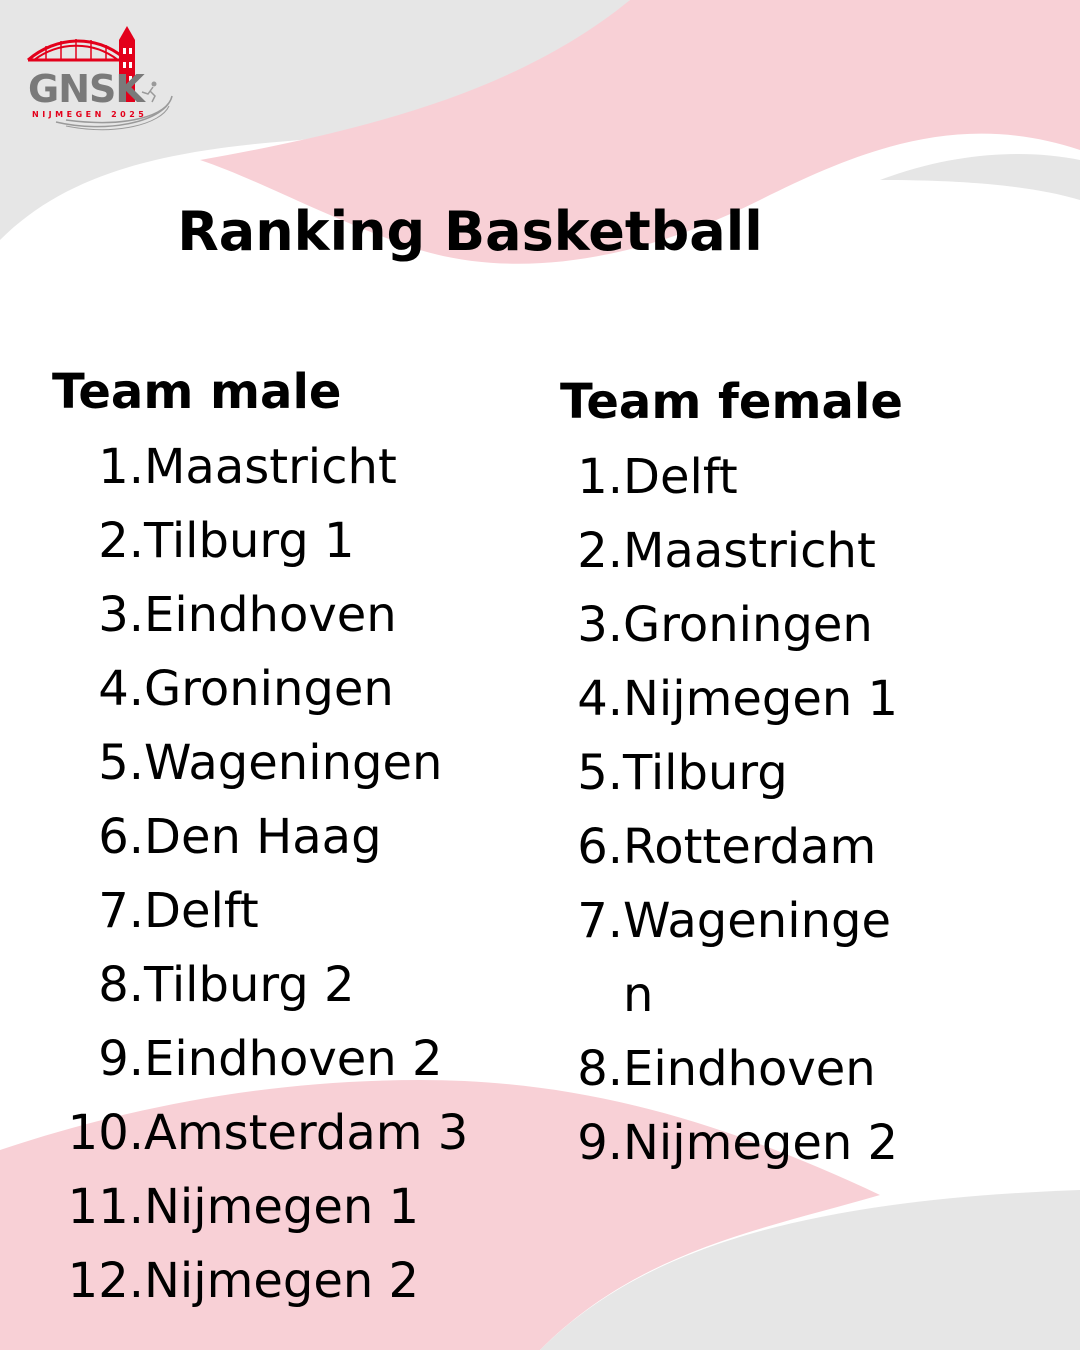  Describe the element at coordinates (105, 1281) in the screenshot. I see `rank-number: 12.` at that location.